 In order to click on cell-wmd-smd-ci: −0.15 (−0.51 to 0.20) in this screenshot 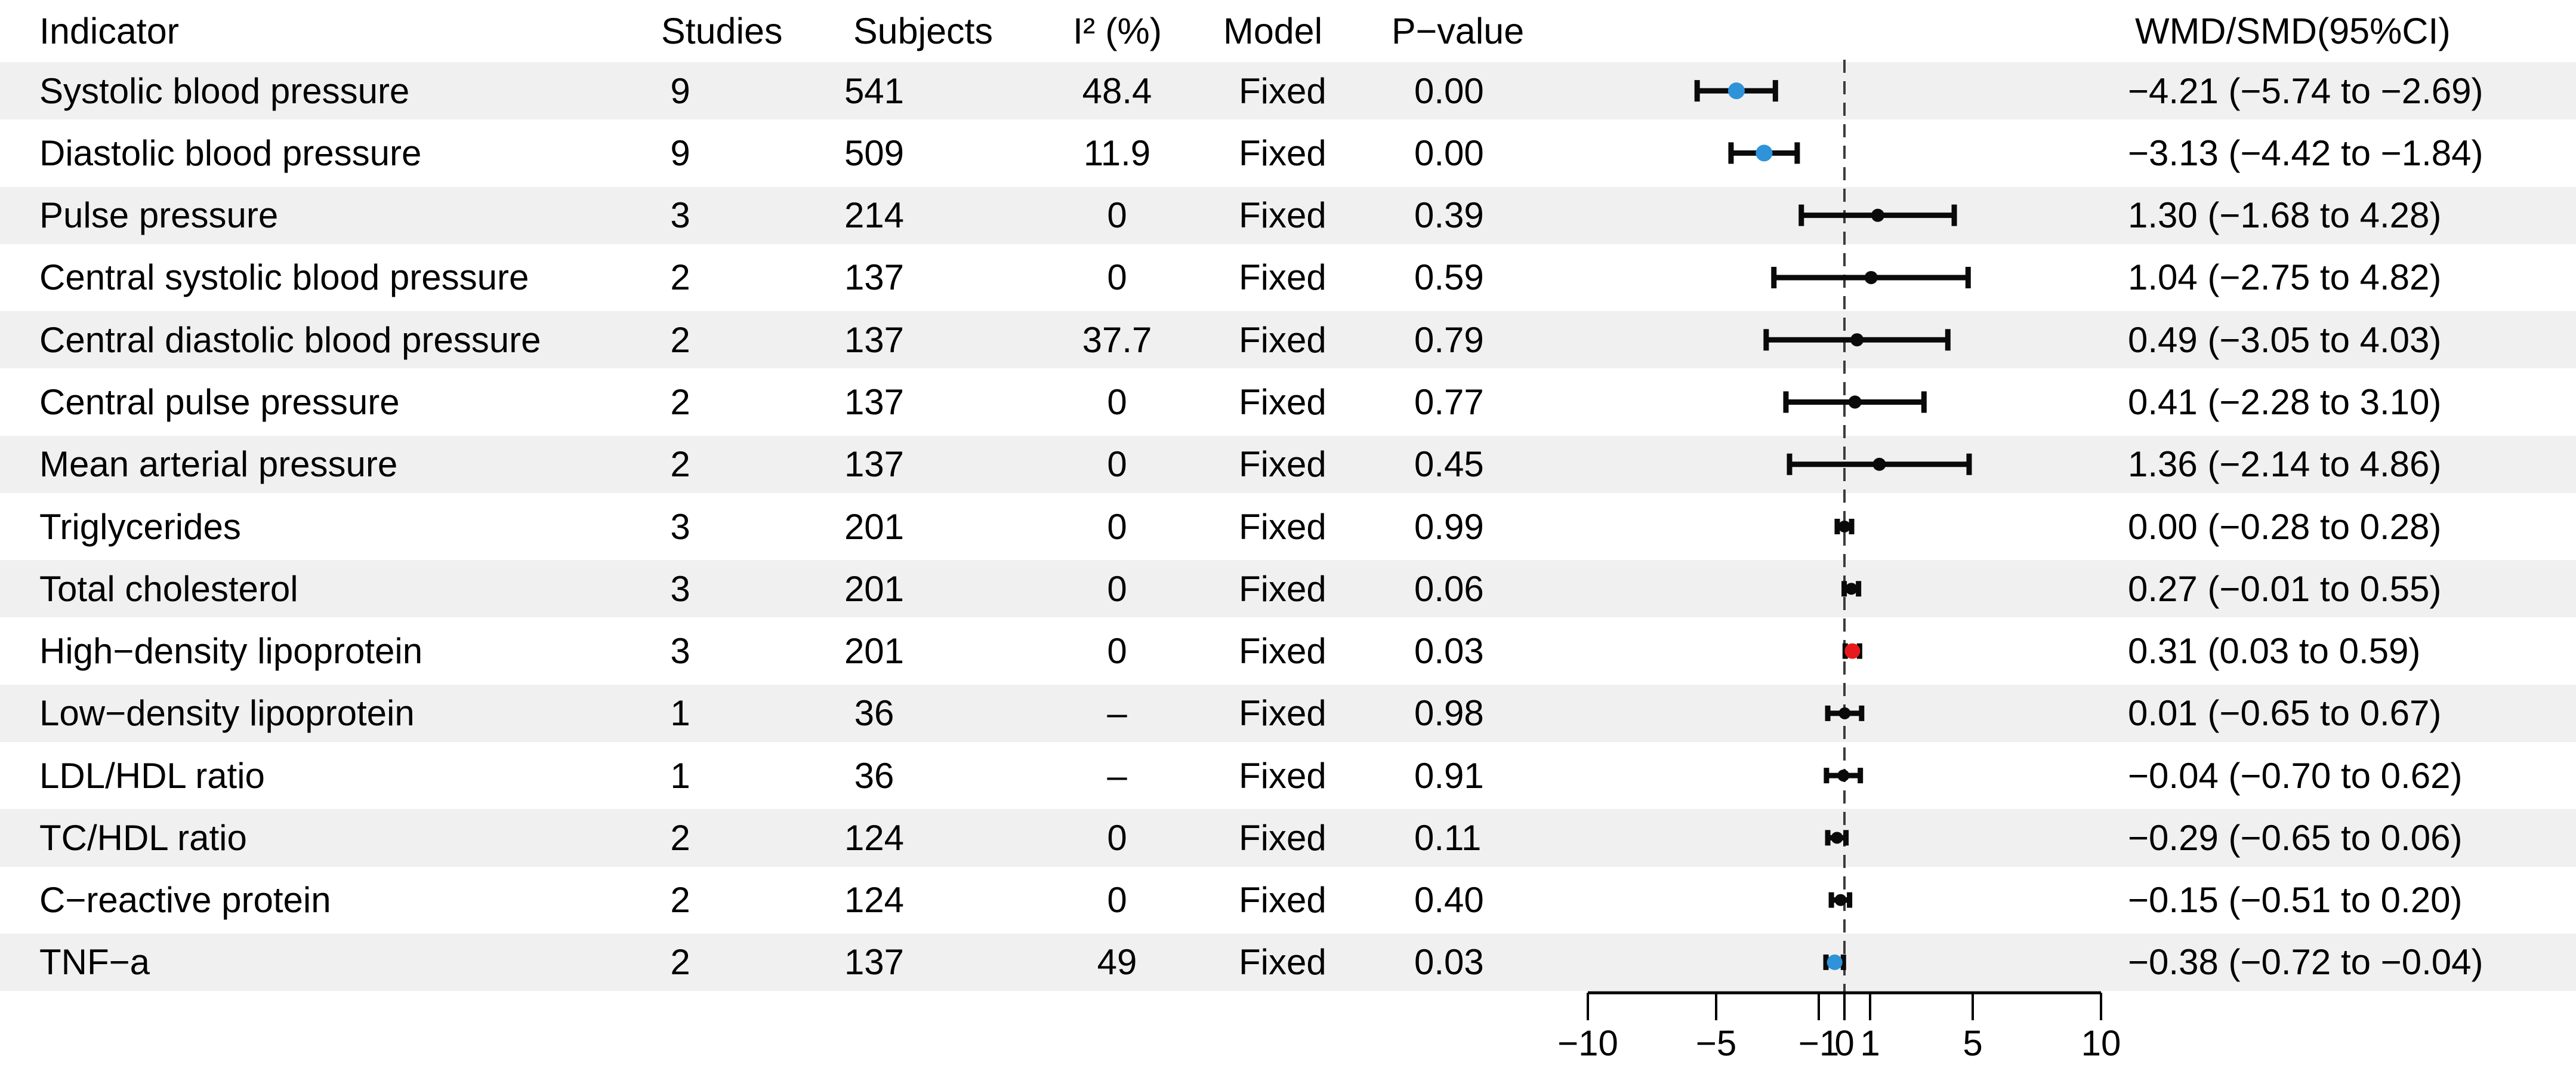, I will do `click(2295, 901)`.